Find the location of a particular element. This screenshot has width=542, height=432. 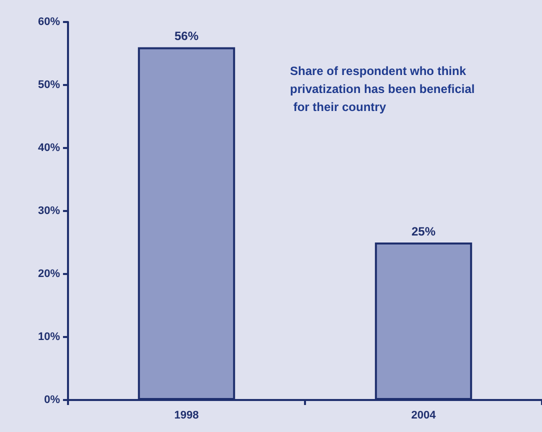

data-label: 25% is located at coordinates (423, 231).